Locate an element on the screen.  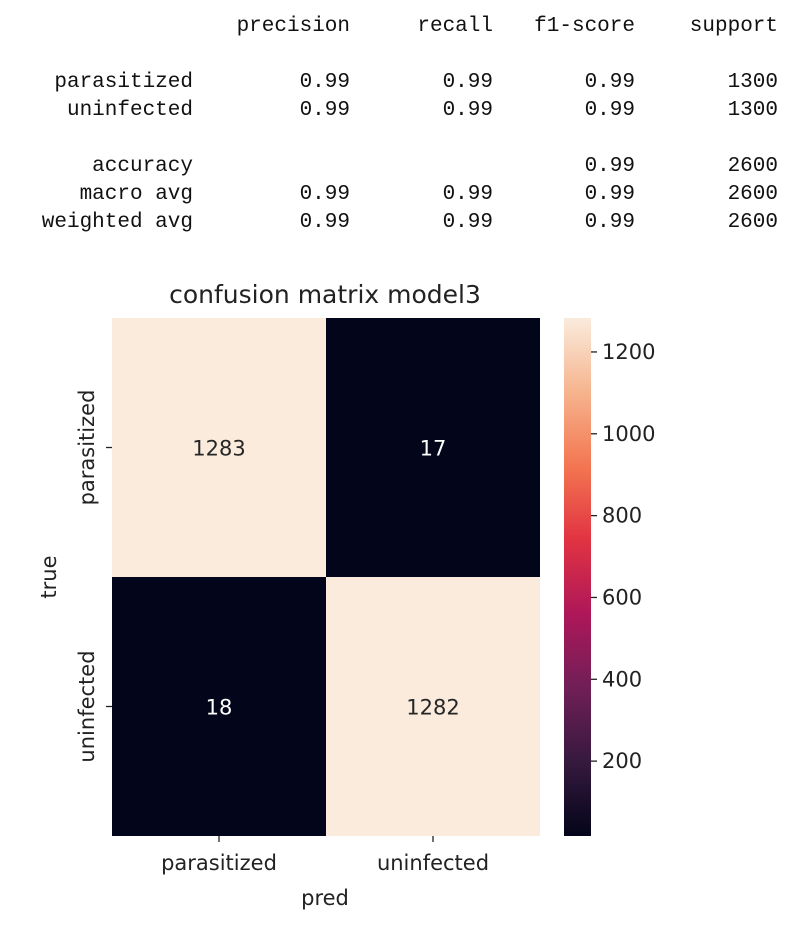
header-f1-score: f1-score is located at coordinates (567, 27).